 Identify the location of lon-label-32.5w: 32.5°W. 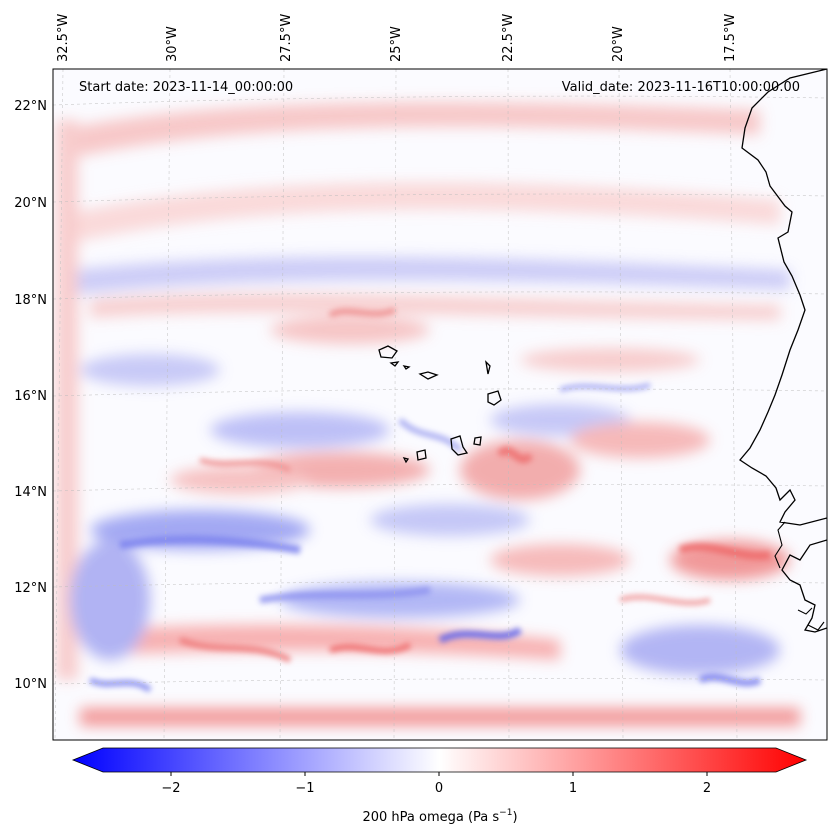
(63, 38).